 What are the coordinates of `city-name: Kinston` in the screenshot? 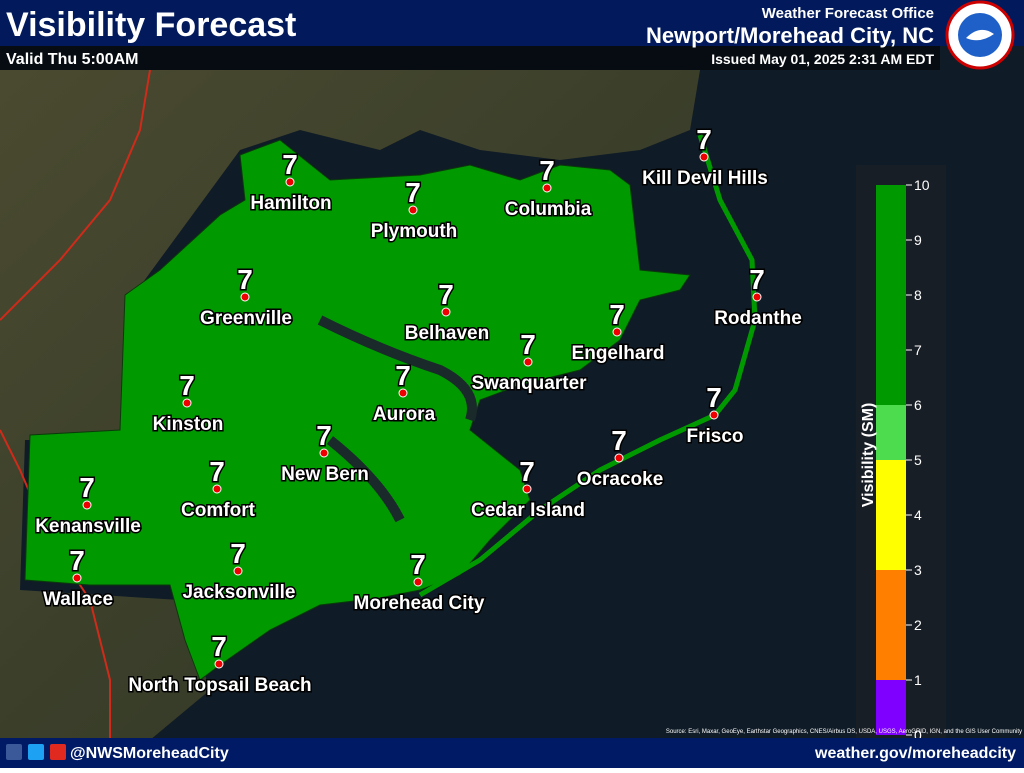 It's located at (188, 424).